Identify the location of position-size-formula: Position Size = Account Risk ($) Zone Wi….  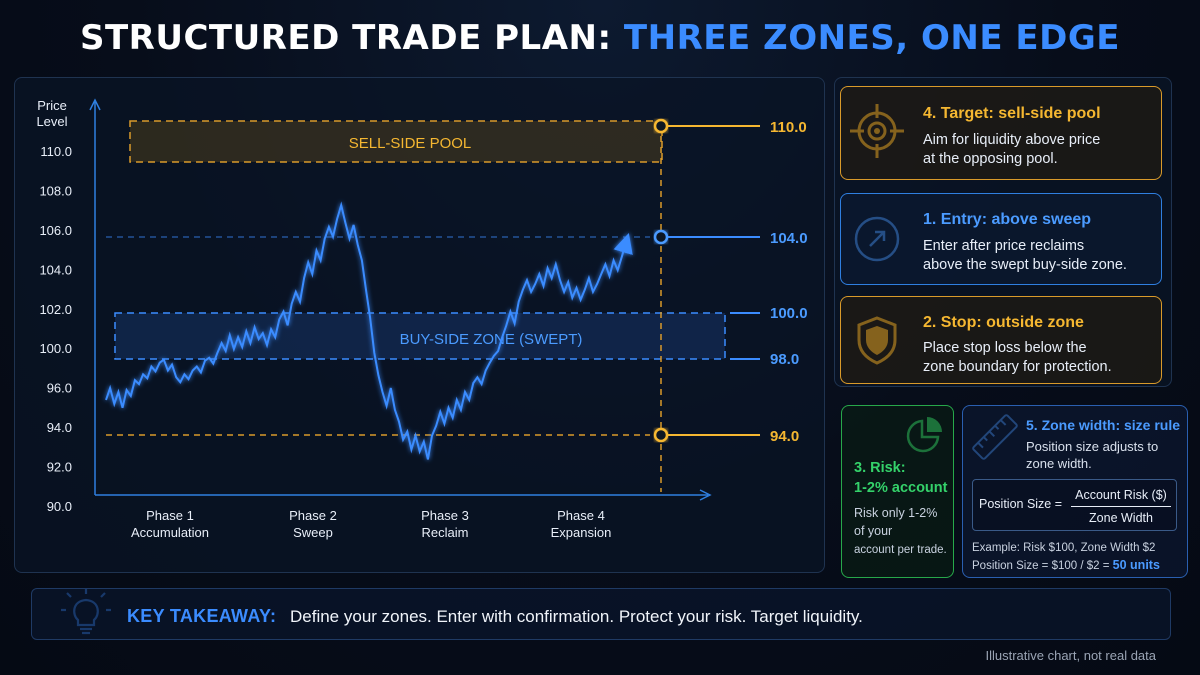
(1074, 505).